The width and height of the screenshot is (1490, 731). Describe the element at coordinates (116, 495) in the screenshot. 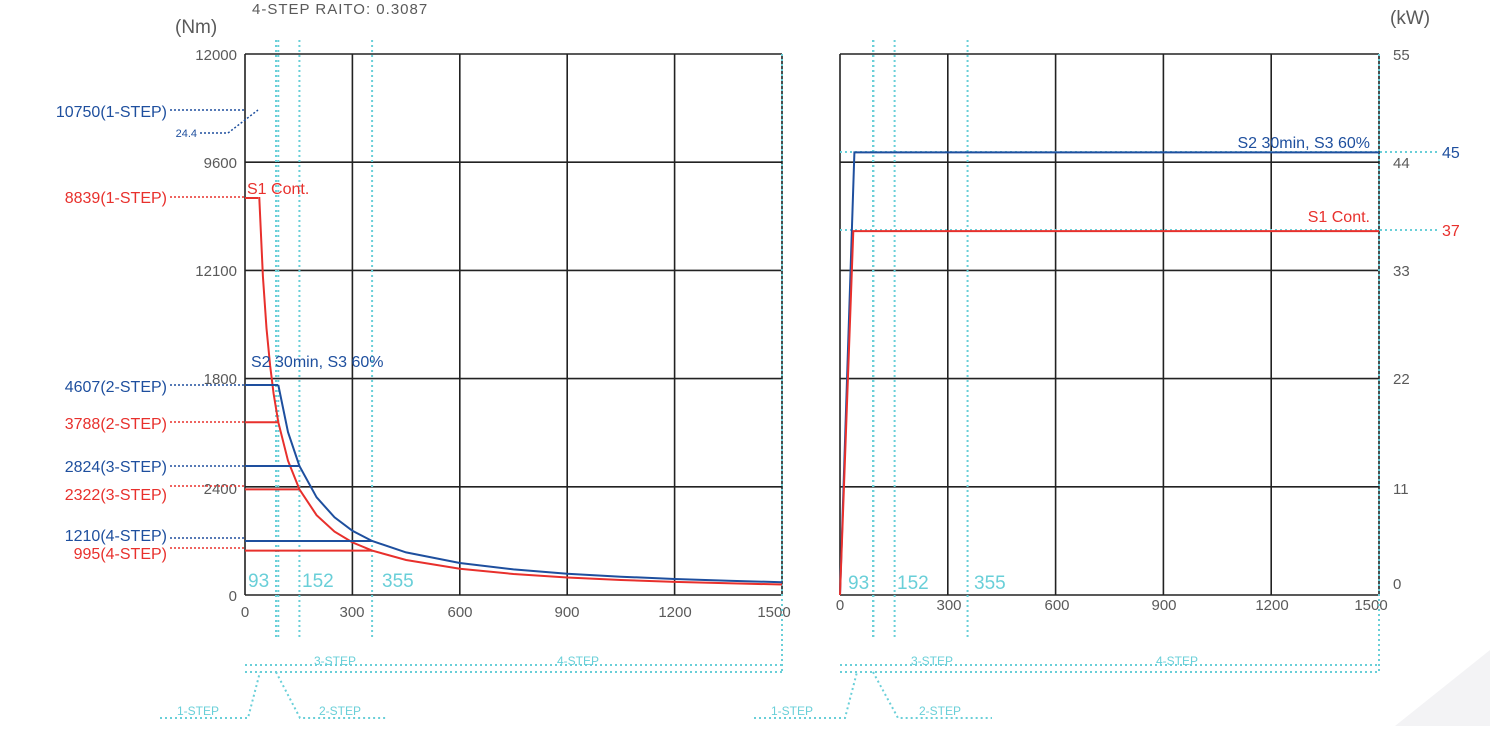

I see `annotation-label: 2322(3-STEP)` at that location.